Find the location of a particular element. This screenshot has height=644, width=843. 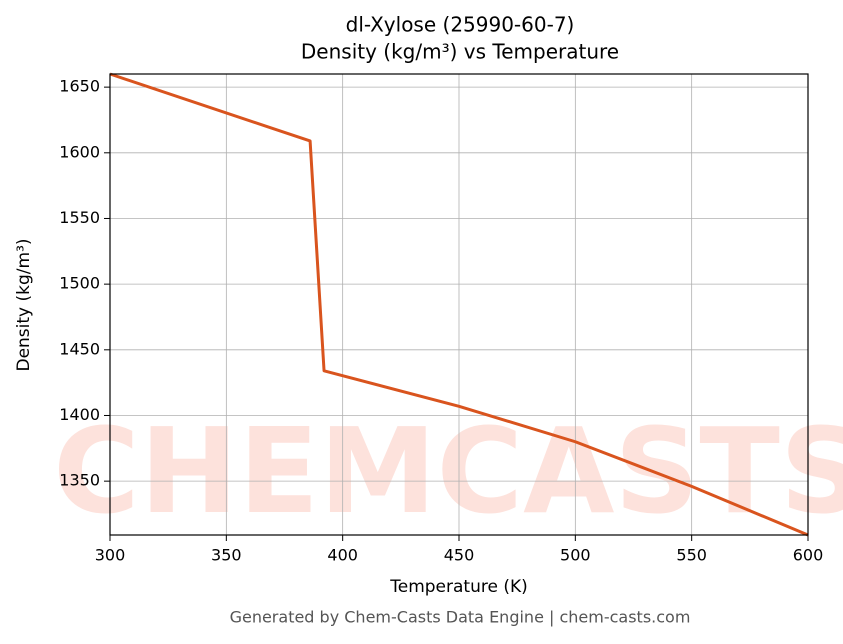

y-tick-label: 1500 is located at coordinates (79, 283).